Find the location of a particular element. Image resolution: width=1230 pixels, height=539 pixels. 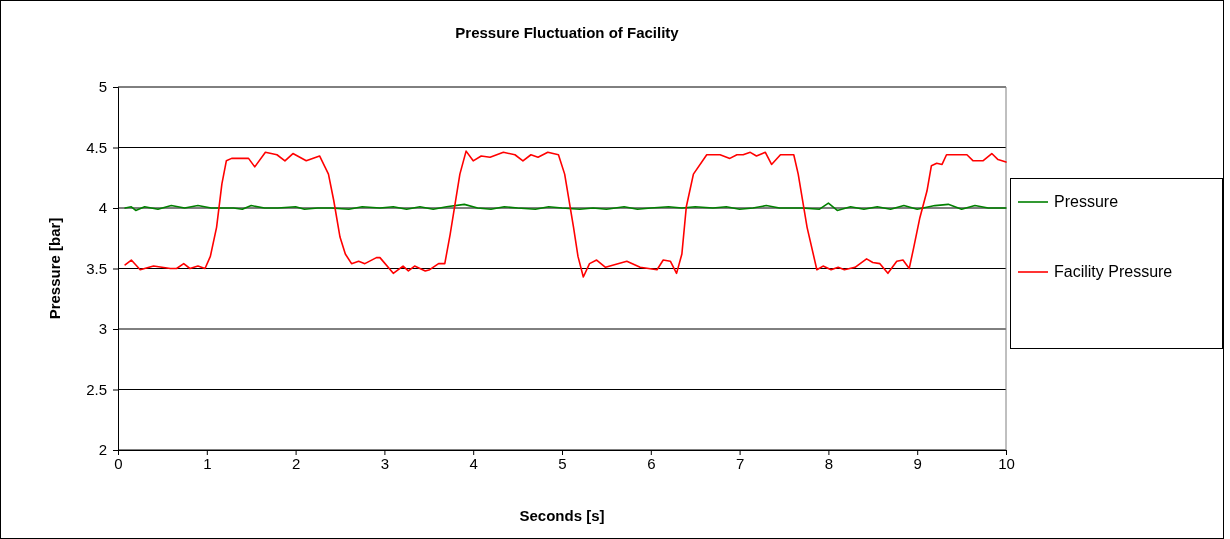

line-series is located at coordinates (565, 207).